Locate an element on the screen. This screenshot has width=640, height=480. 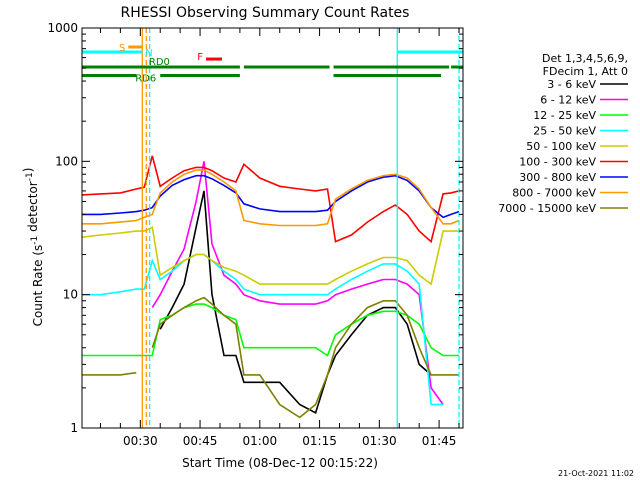
flag-label-rd6: RD6 is located at coordinates (145, 79).